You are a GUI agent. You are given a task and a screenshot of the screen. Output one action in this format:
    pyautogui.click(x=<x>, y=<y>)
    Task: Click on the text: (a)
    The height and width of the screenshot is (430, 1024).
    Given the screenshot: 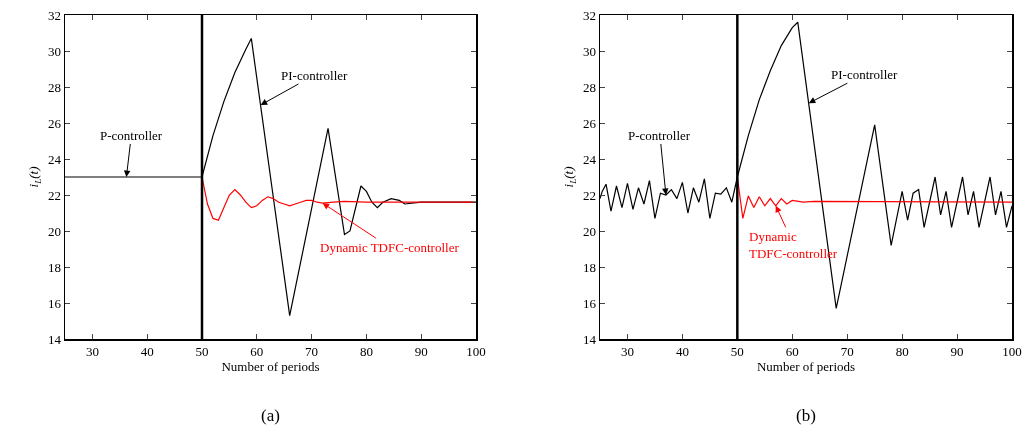 What is the action you would take?
    pyautogui.click(x=270, y=415)
    